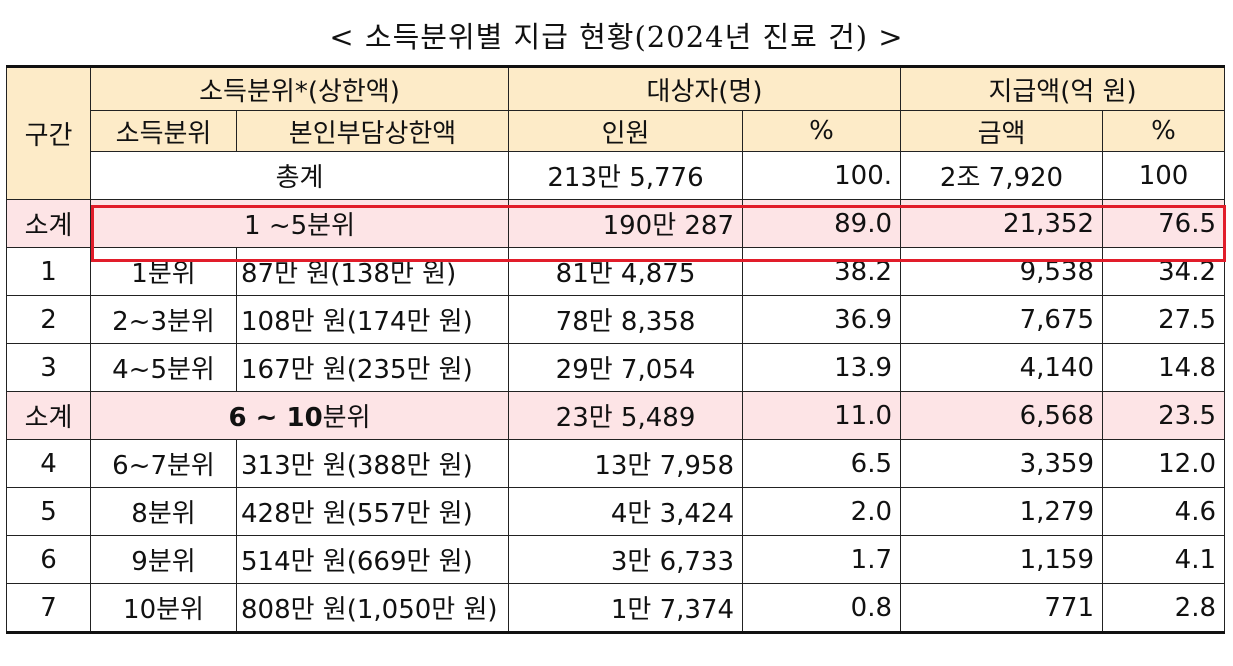 The height and width of the screenshot is (666, 1233). I want to click on row-section: 3, so click(48, 367).